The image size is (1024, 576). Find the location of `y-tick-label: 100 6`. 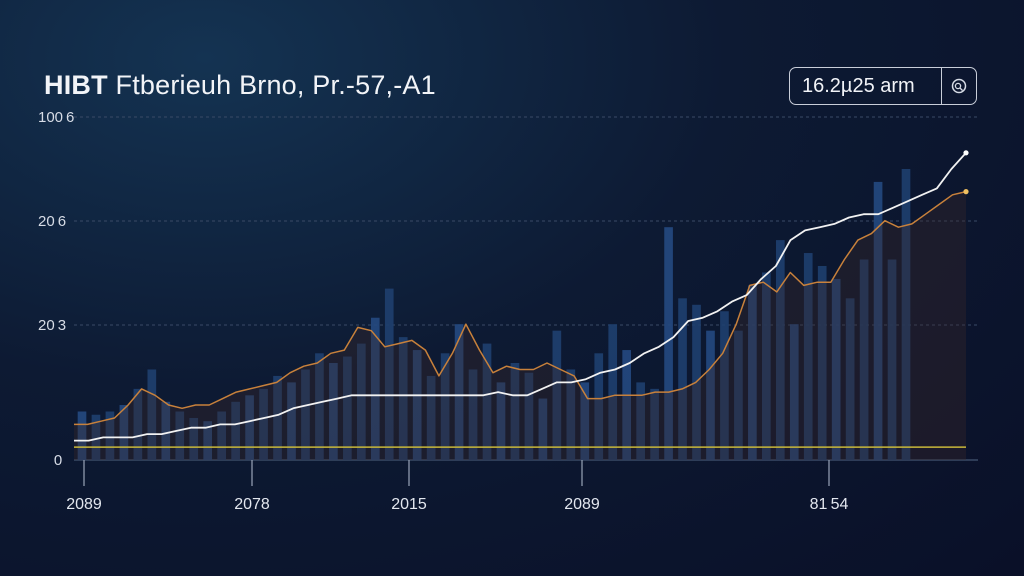

y-tick-label: 100 6 is located at coordinates (56, 117).